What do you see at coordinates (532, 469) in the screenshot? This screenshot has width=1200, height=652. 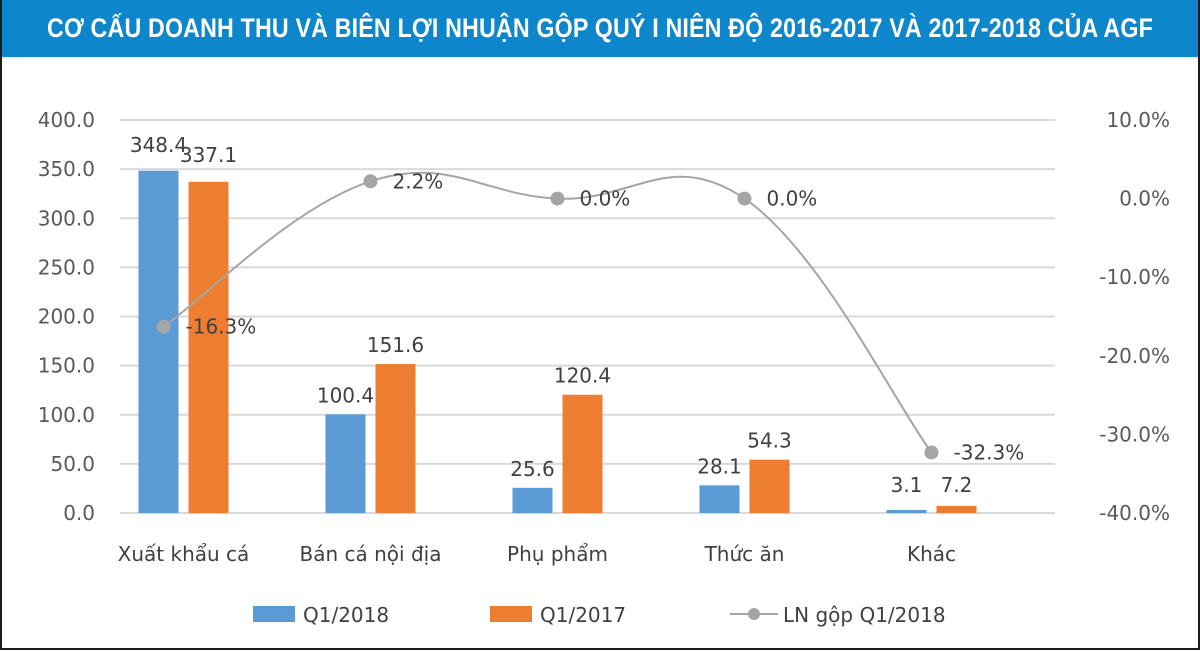 I see `bar-data-label: 25.6` at bounding box center [532, 469].